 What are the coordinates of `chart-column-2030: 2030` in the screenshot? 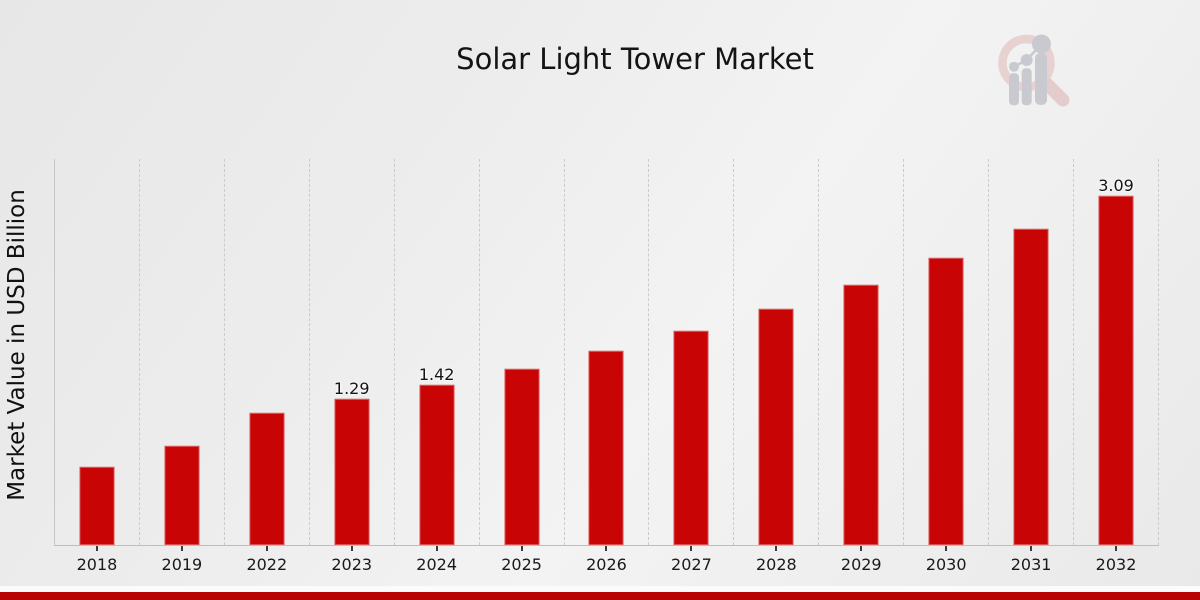 It's located at (947, 366).